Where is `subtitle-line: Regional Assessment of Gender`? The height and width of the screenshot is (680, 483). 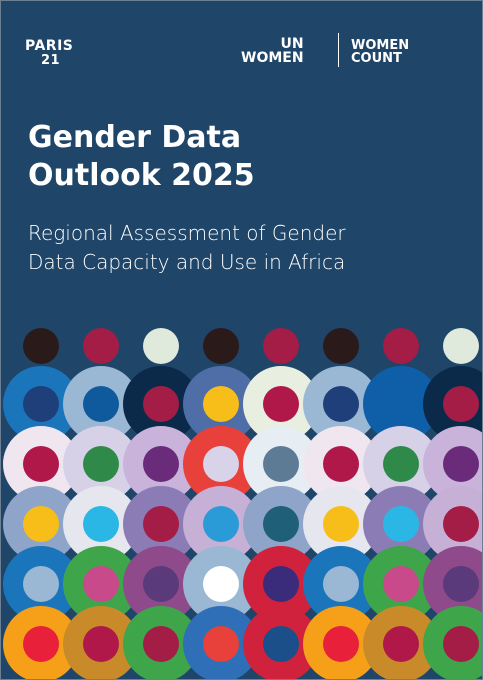 subtitle-line: Regional Assessment of Gender is located at coordinates (187, 233).